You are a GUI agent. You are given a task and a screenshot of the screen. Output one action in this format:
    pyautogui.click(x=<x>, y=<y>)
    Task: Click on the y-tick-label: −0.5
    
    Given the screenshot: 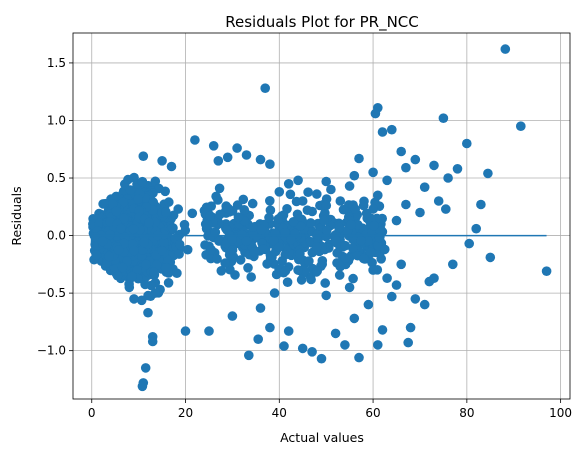 What is the action you would take?
    pyautogui.click(x=51, y=293)
    